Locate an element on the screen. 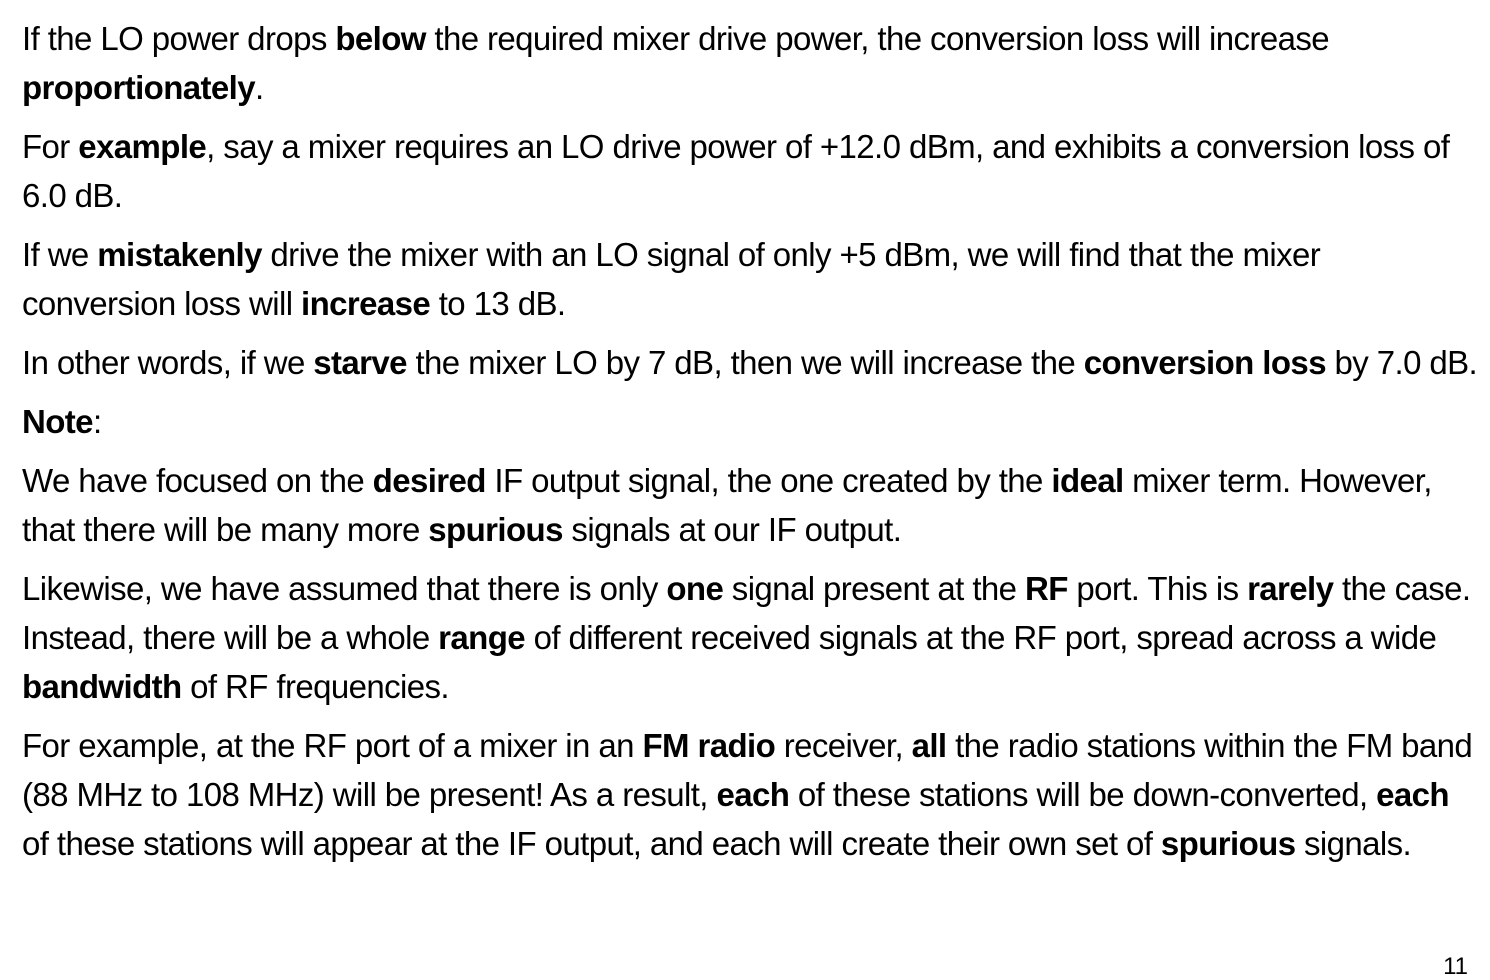 This screenshot has height=980, width=1490. bold-text-run: starve is located at coordinates (360, 362).